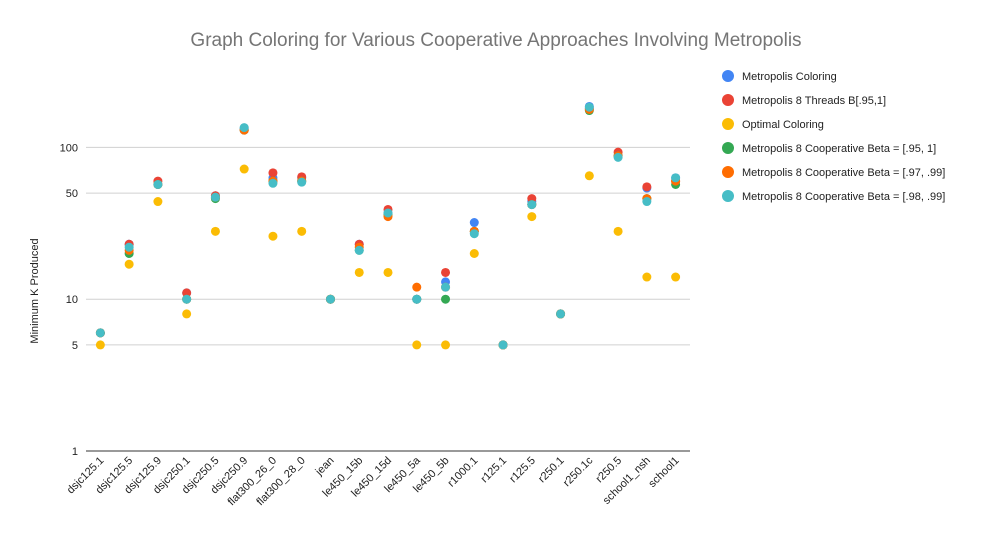  Describe the element at coordinates (69, 148) in the screenshot. I see `y-tick-label: 100` at that location.